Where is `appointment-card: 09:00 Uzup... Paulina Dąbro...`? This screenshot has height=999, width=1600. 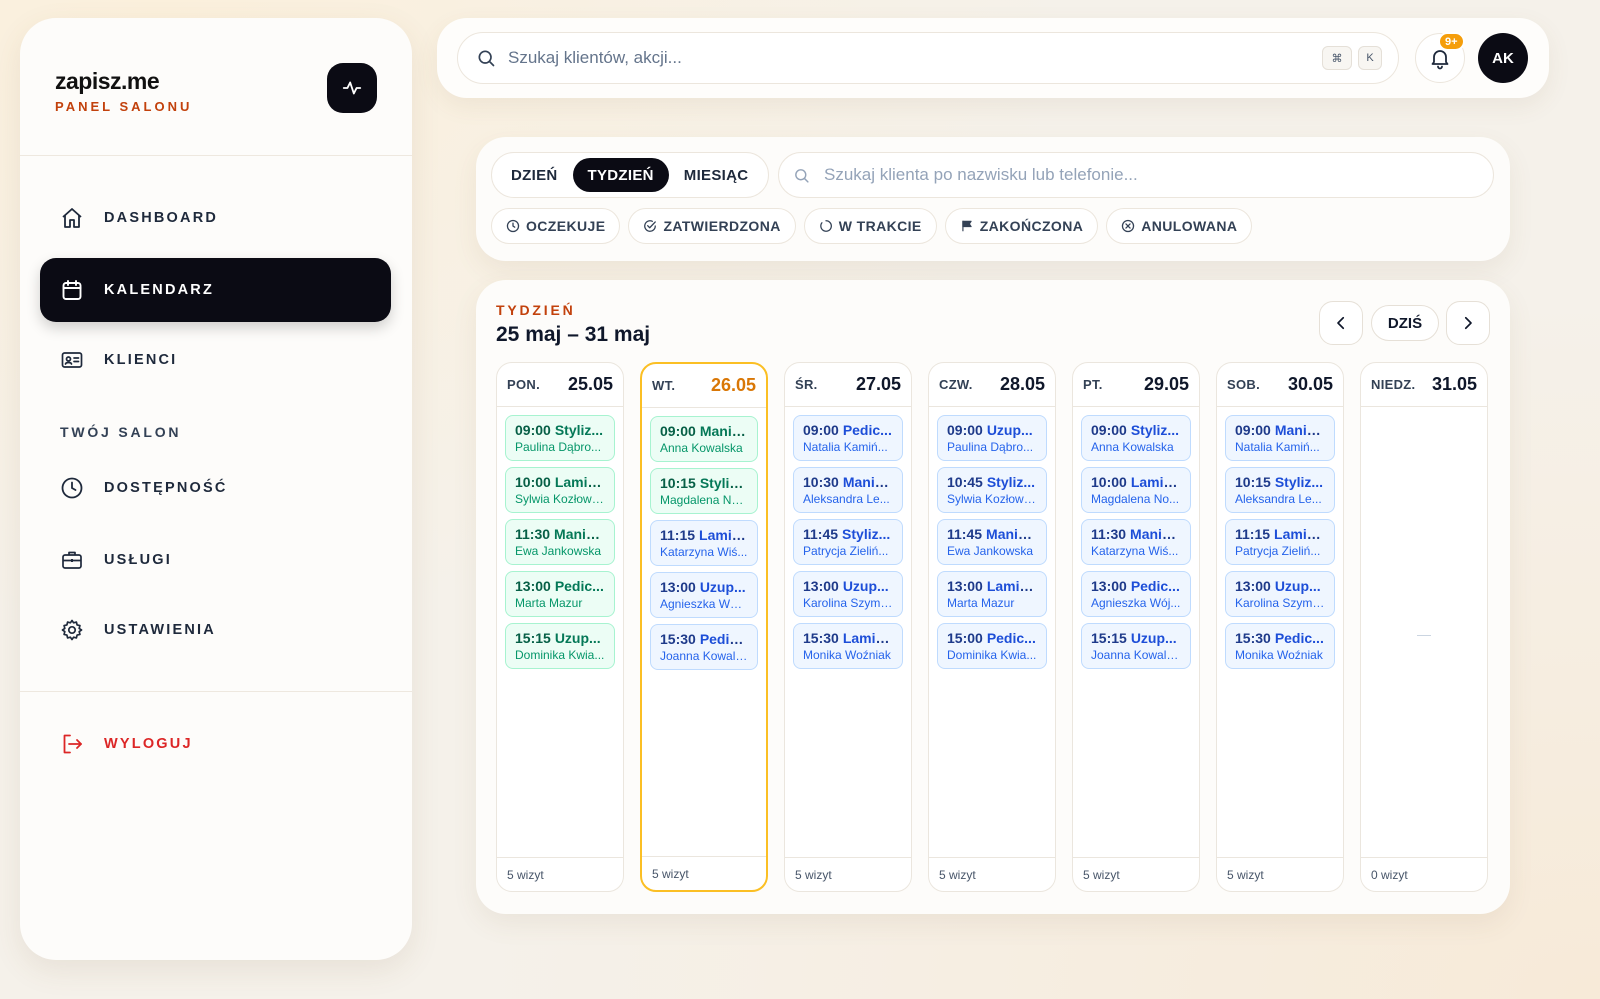 appointment-card: 09:00 Uzup... Paulina Dąbro... is located at coordinates (992, 438).